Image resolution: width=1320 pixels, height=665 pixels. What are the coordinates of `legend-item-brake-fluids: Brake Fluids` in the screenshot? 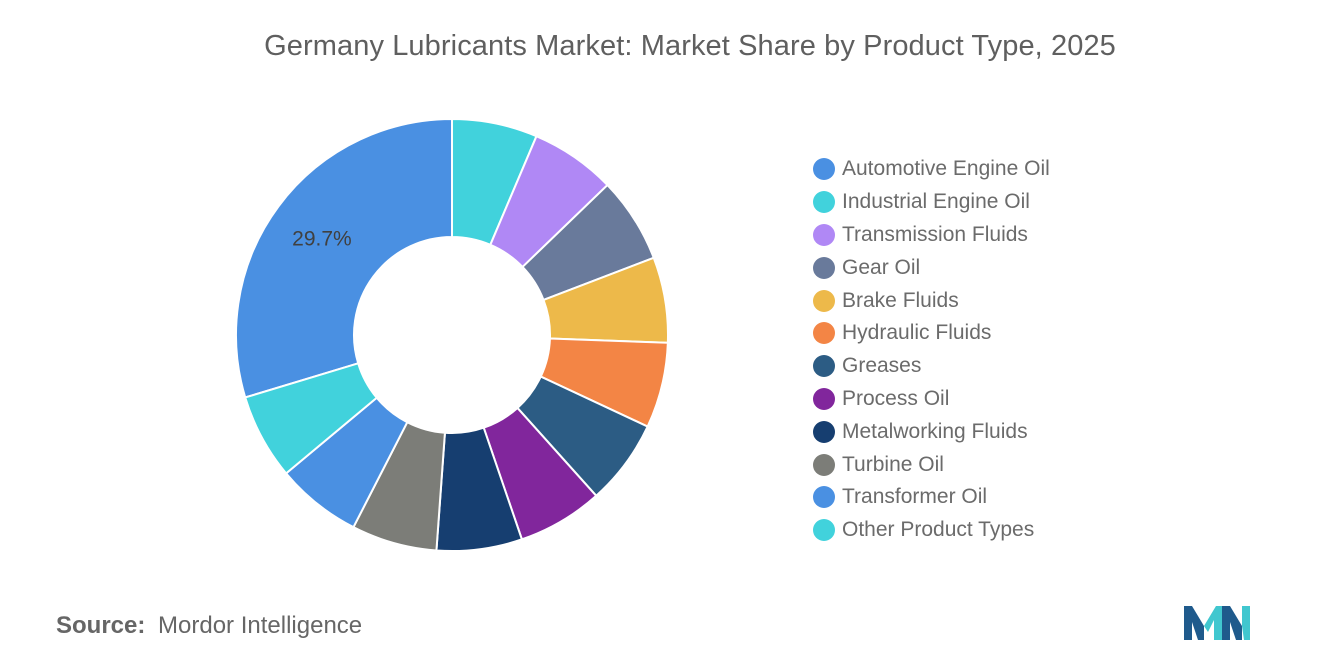 It's located at (931, 300).